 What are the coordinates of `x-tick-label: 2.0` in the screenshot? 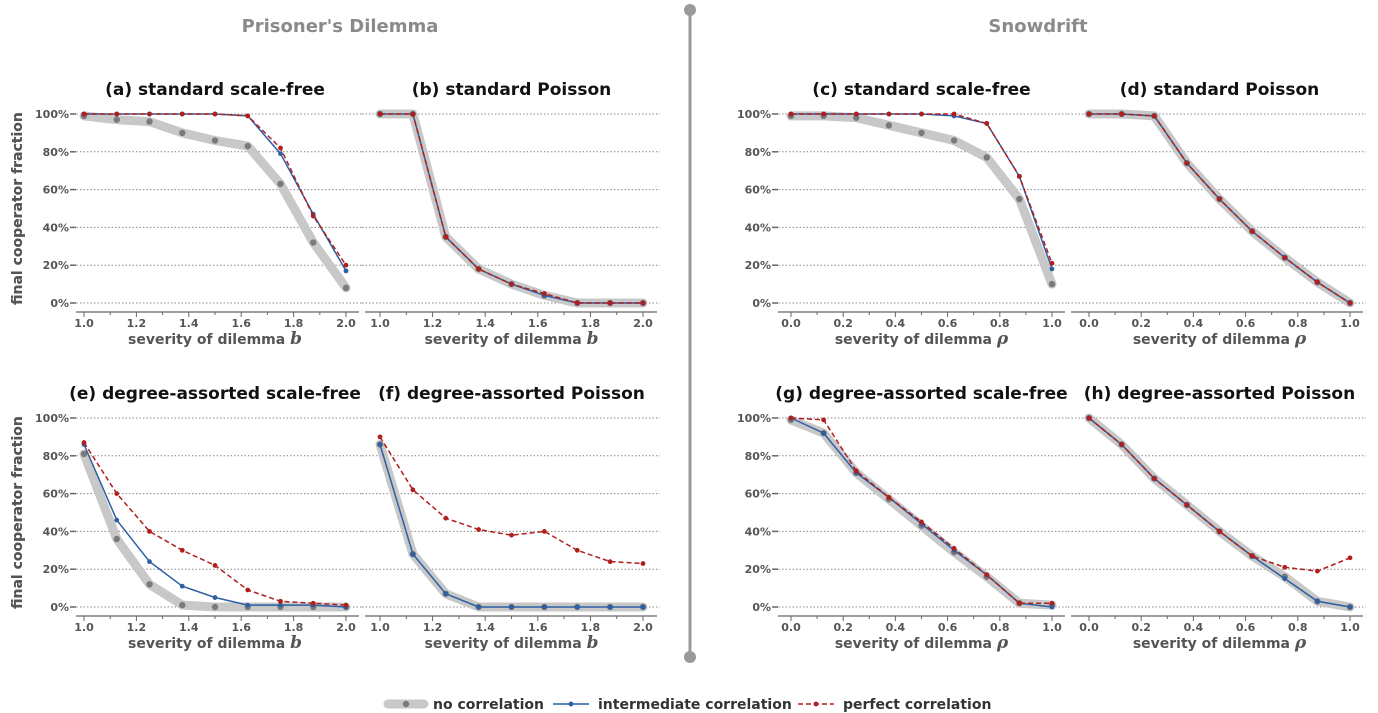 It's located at (643, 323).